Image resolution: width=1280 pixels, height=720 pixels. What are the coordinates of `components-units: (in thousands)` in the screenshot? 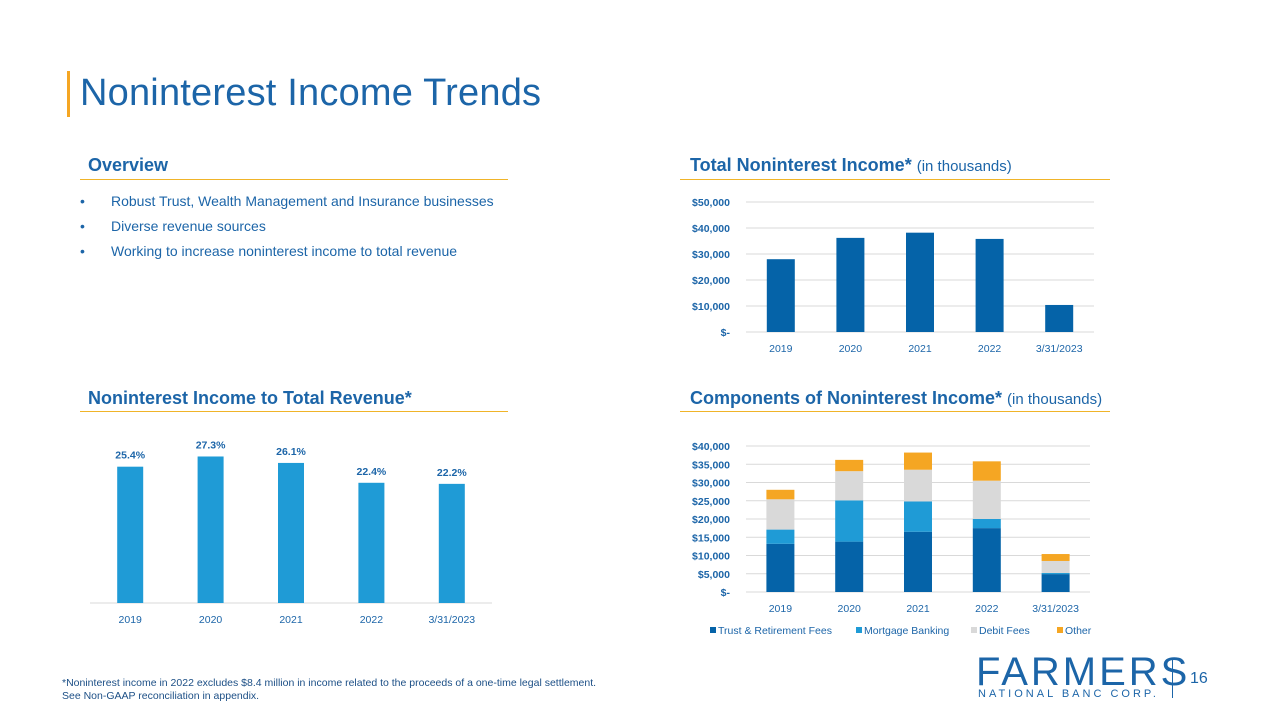 It's located at (1055, 399).